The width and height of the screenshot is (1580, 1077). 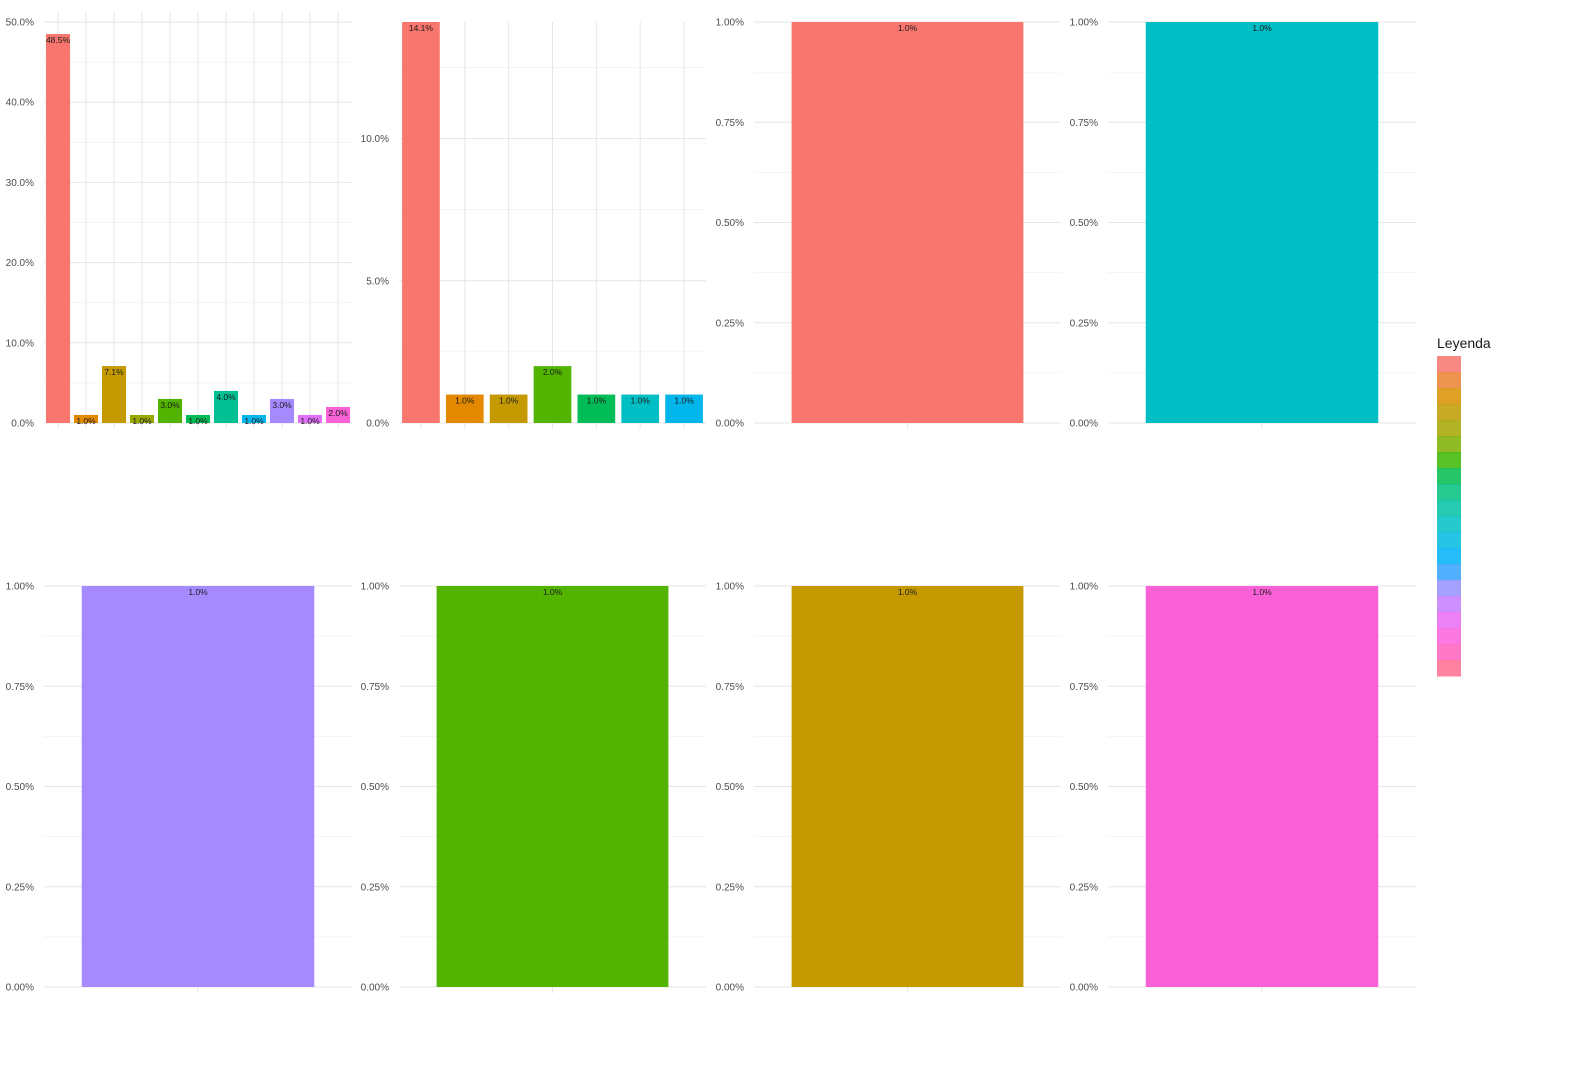 What do you see at coordinates (1464, 343) in the screenshot?
I see `legend-title: Leyenda` at bounding box center [1464, 343].